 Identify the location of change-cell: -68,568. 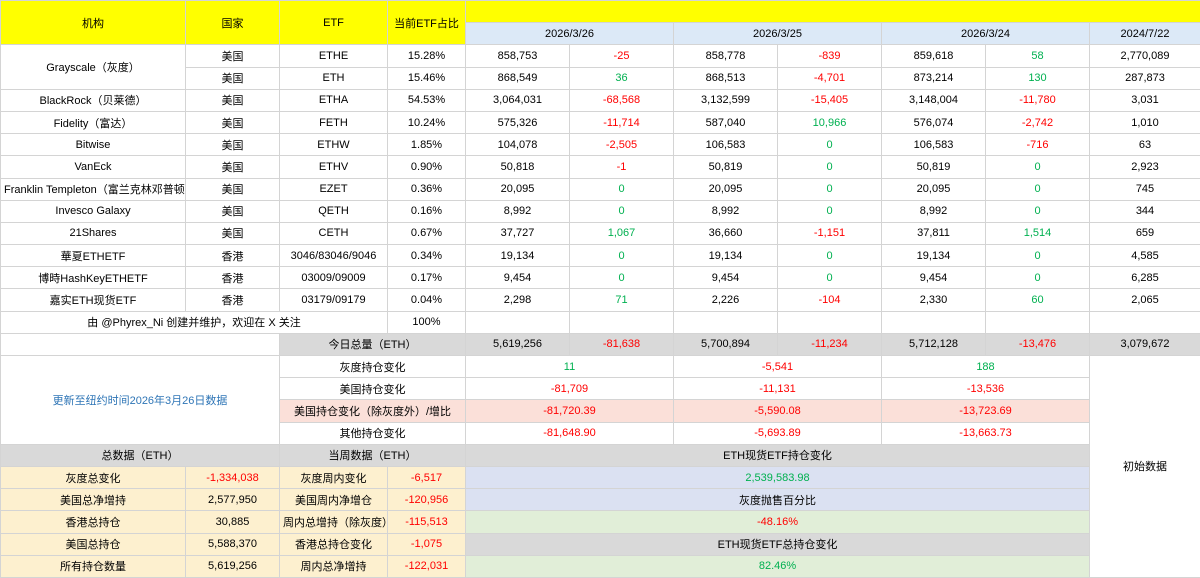
(622, 100).